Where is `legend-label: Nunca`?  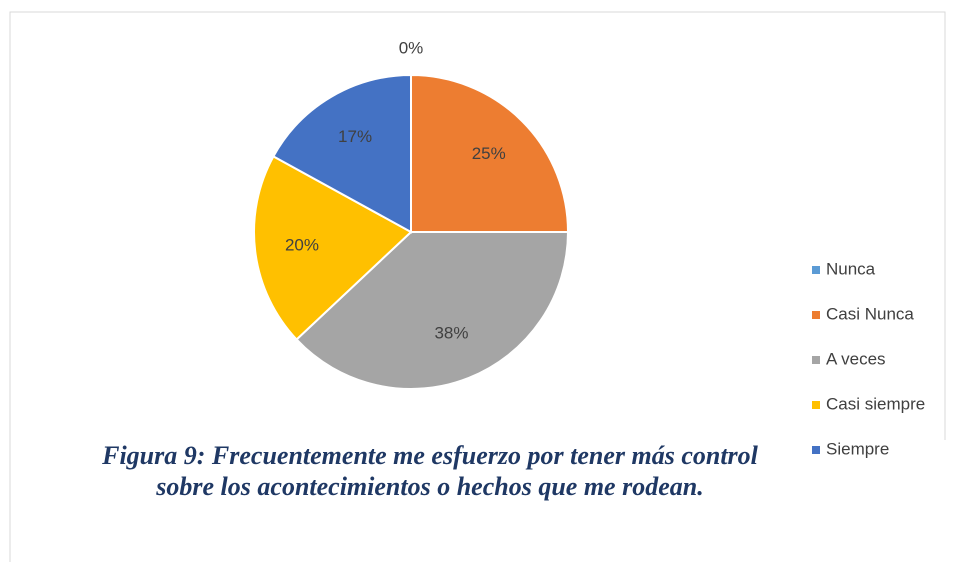 legend-label: Nunca is located at coordinates (851, 268).